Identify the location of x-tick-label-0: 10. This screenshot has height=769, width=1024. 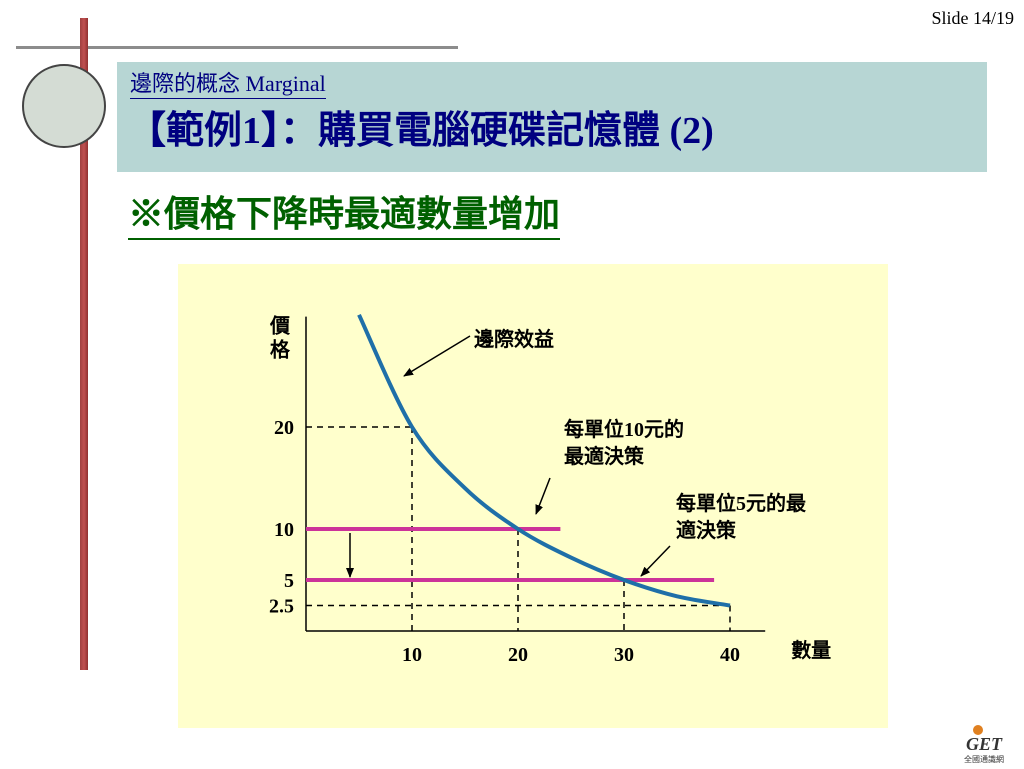
(412, 655).